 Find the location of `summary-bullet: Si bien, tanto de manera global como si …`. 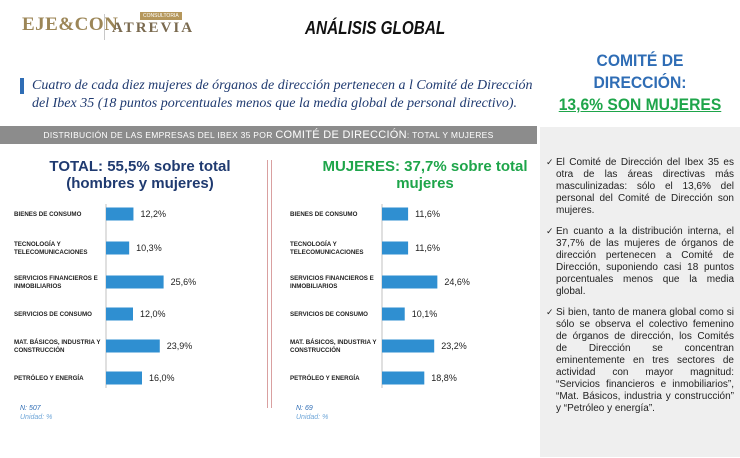

summary-bullet: Si bien, tanto de manera global como si … is located at coordinates (640, 361).